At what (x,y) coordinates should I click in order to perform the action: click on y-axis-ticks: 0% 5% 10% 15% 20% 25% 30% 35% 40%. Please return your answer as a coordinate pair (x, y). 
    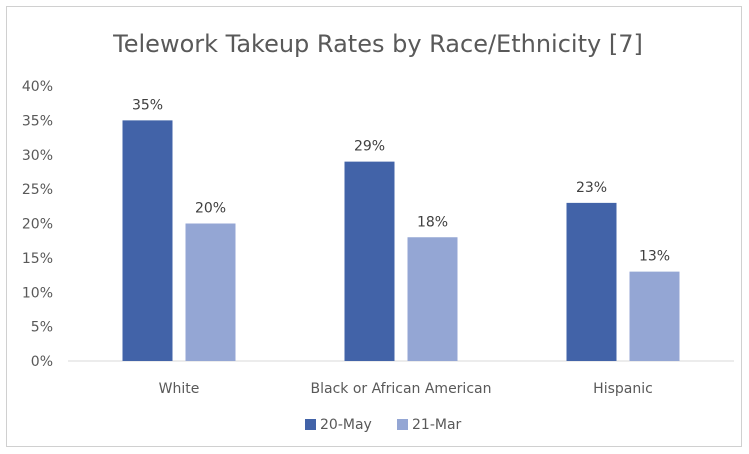
    Looking at the image, I should click on (37, 224).